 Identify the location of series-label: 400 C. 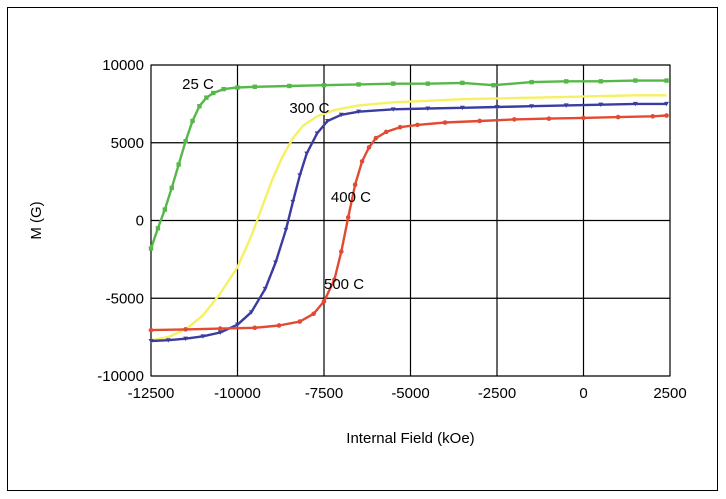
(351, 197).